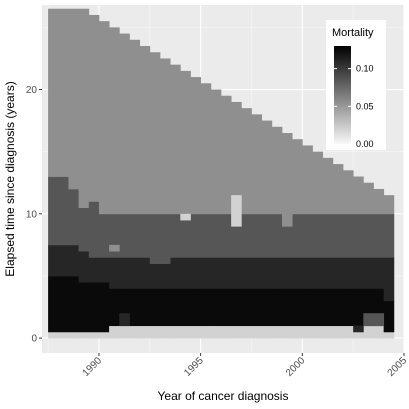  Describe the element at coordinates (32, 90) in the screenshot. I see `y-tick-label: 20` at that location.